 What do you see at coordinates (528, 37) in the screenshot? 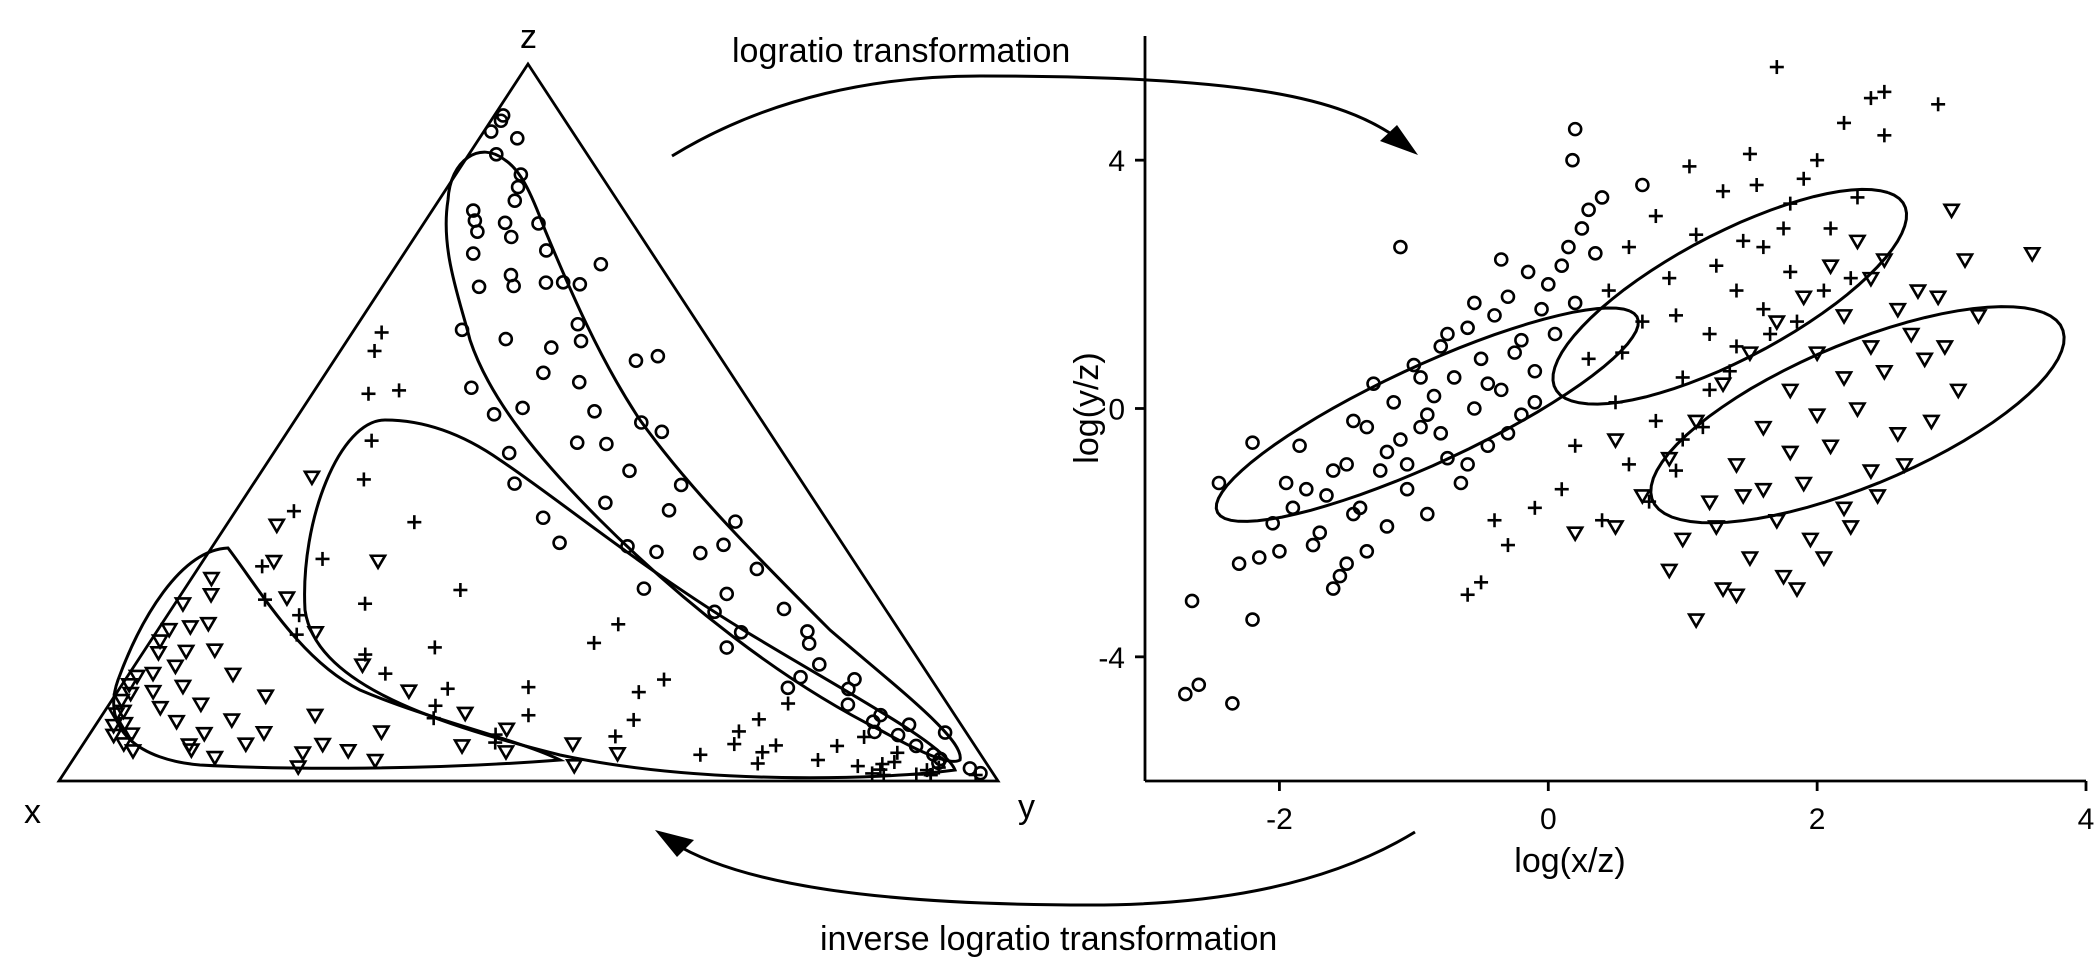
I see `ternary-vertex-z: z` at bounding box center [528, 37].